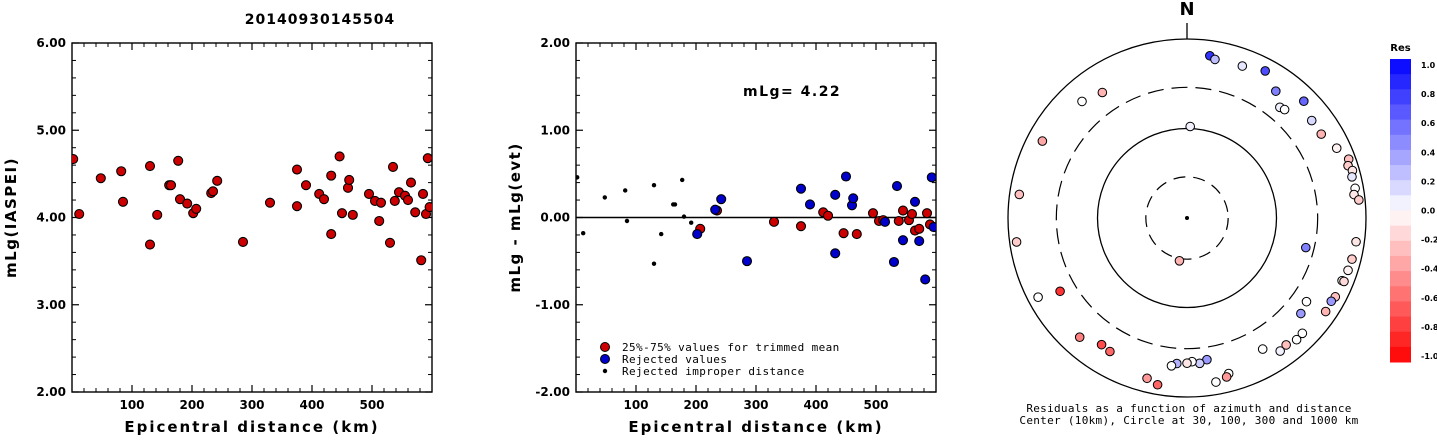 This screenshot has width=1437, height=441. What do you see at coordinates (11, 217) in the screenshot?
I see `y-axis-label: mLg(IASPEI)` at bounding box center [11, 217].